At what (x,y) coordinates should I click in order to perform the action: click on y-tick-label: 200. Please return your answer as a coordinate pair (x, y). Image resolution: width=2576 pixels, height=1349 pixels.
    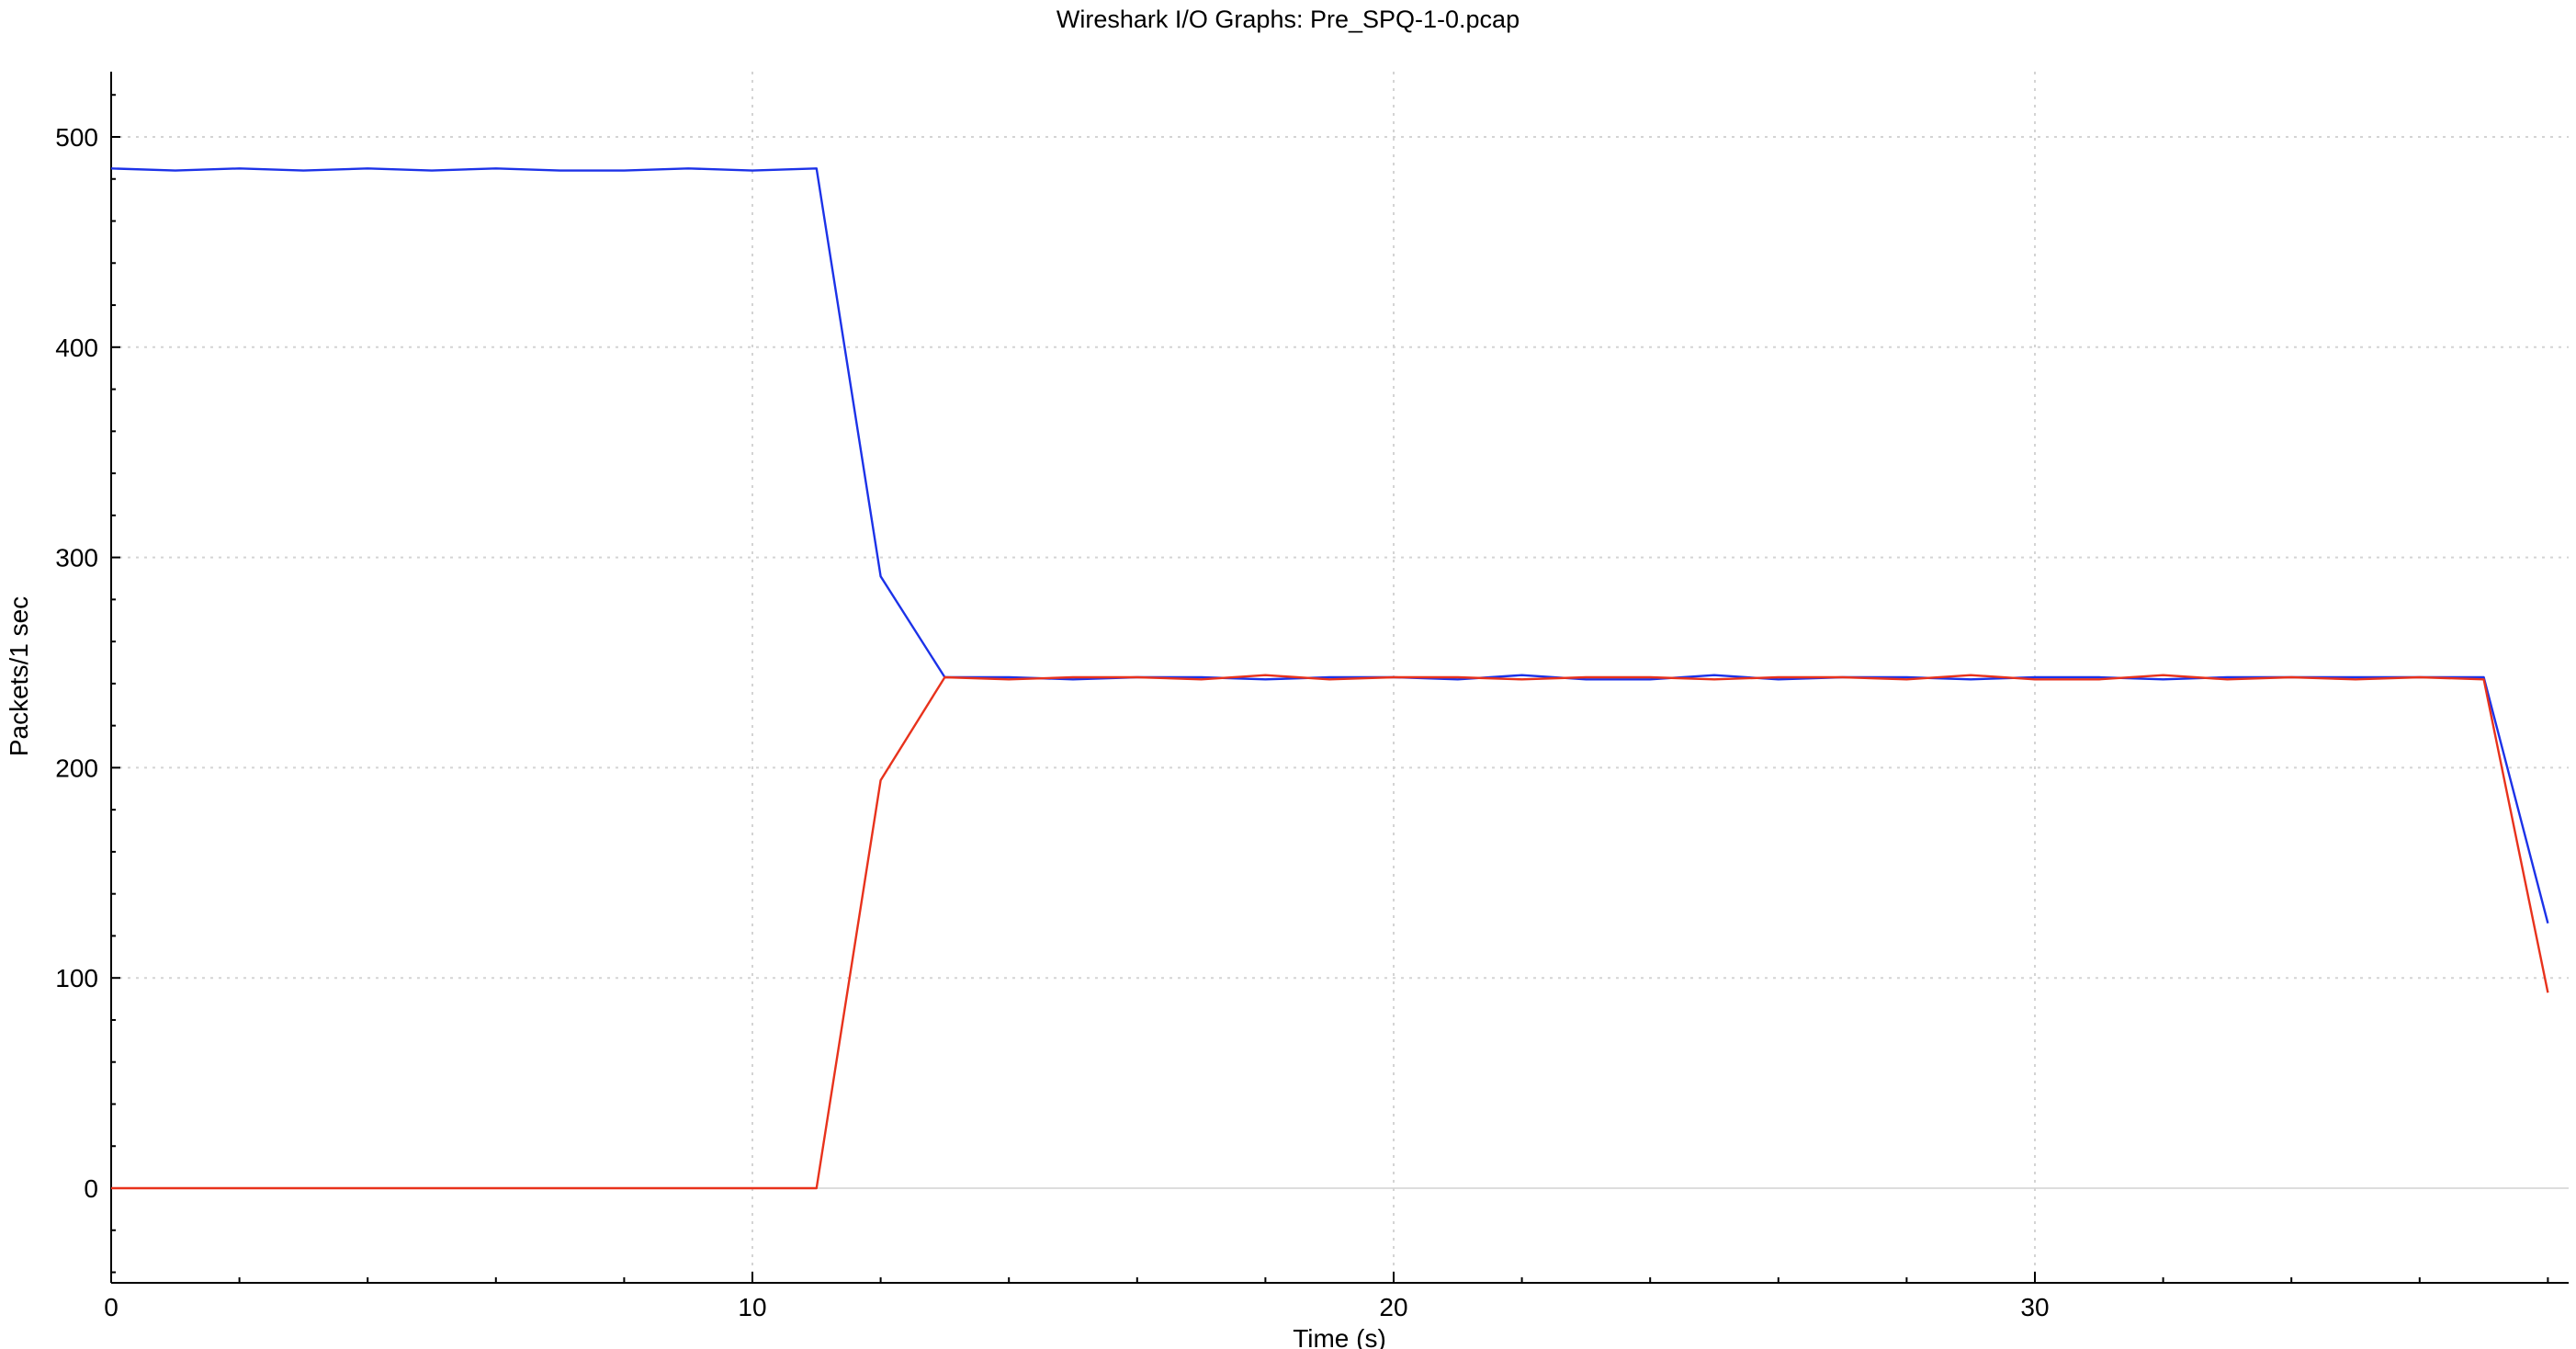
    Looking at the image, I should click on (76, 768).